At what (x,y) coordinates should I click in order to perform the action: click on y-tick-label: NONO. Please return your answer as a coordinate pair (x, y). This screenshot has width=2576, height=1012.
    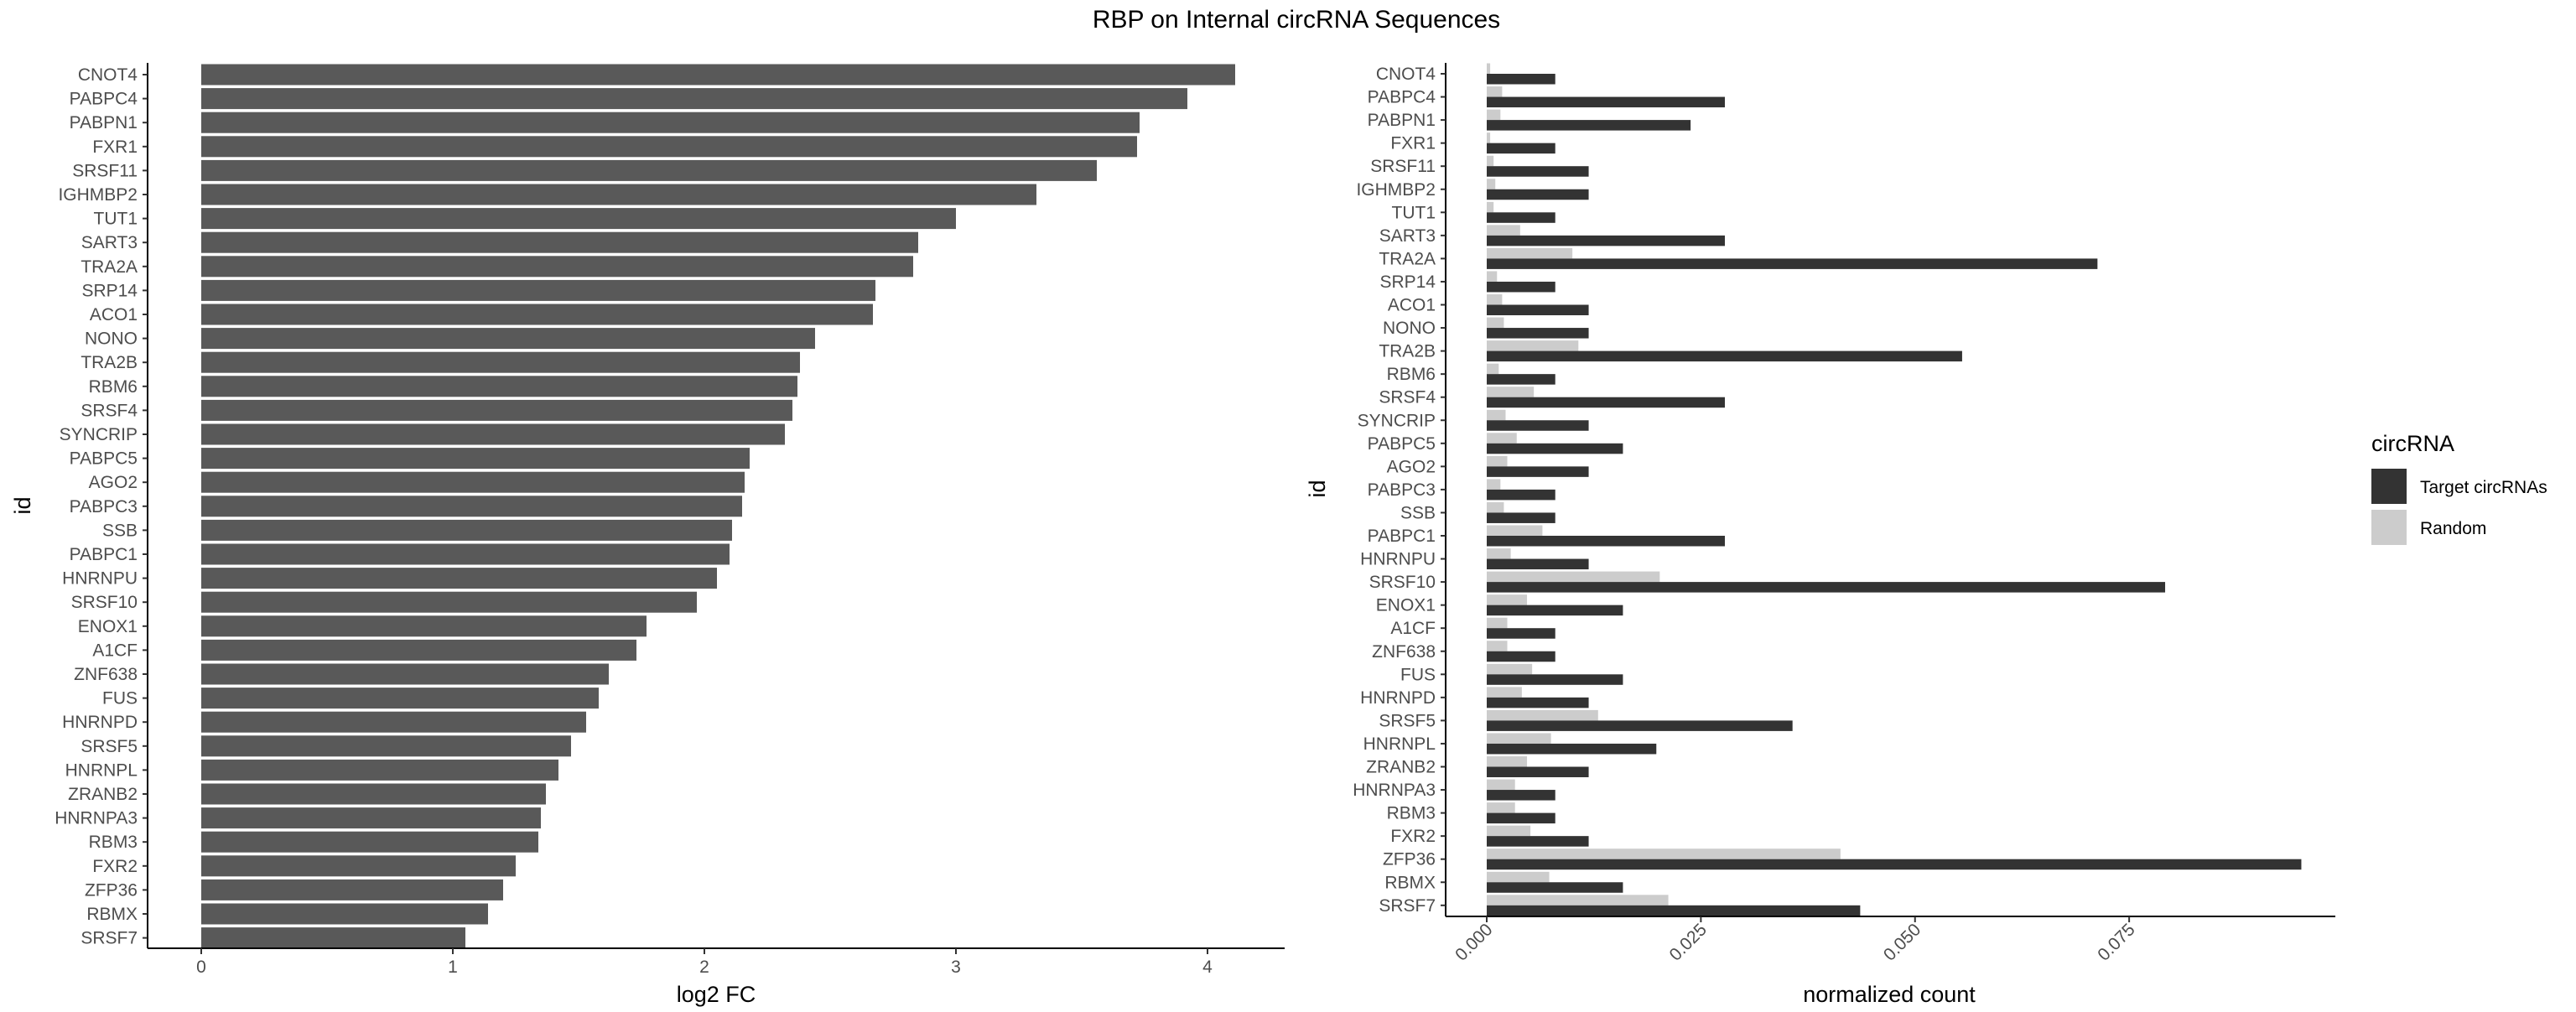
    Looking at the image, I should click on (111, 340).